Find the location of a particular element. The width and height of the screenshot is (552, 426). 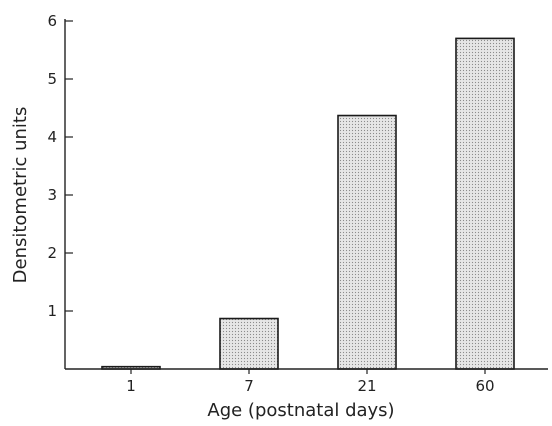

y-tick-label-3: 3 is located at coordinates (52, 195).